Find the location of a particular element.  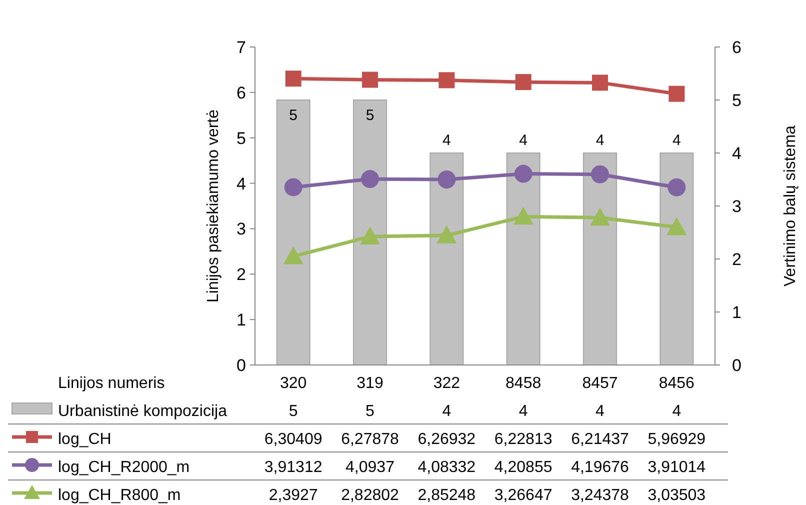

data-label: 6,26932 is located at coordinates (447, 439).